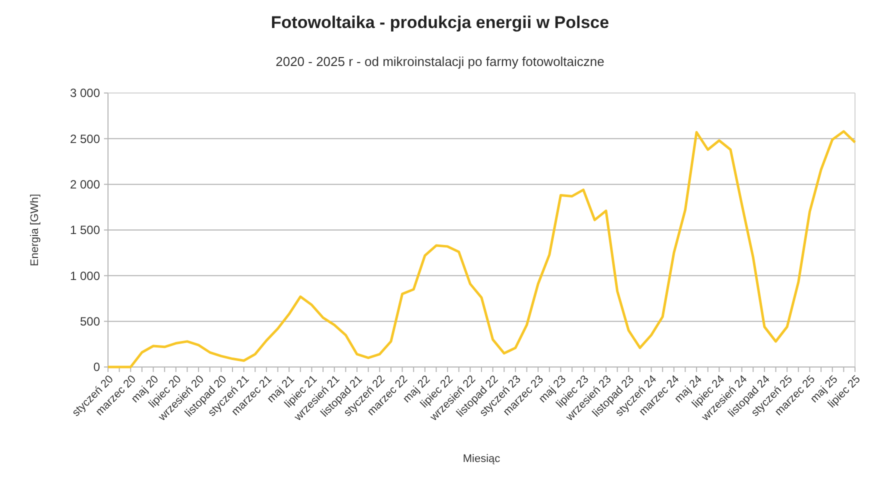 The image size is (880, 480). What do you see at coordinates (440, 61) in the screenshot?
I see `chart-subtitle: 2020 - 2025 r - od mikroinstalacji po farmy fotowoltaiczne` at bounding box center [440, 61].